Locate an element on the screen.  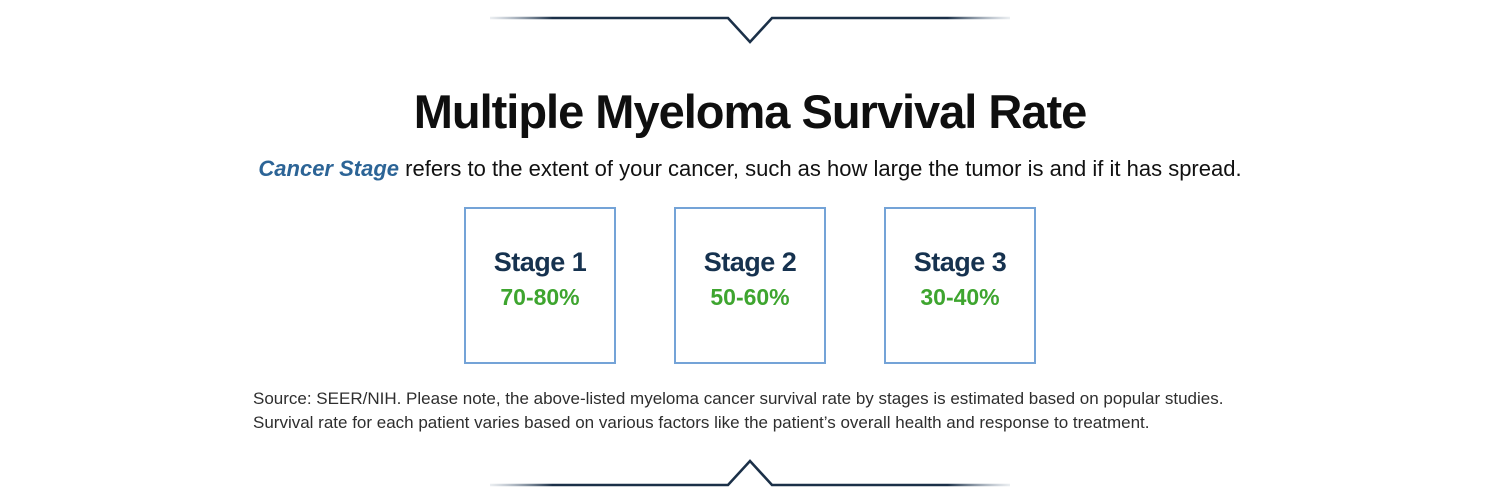
stage-2-label: Stage 2 is located at coordinates (750, 262).